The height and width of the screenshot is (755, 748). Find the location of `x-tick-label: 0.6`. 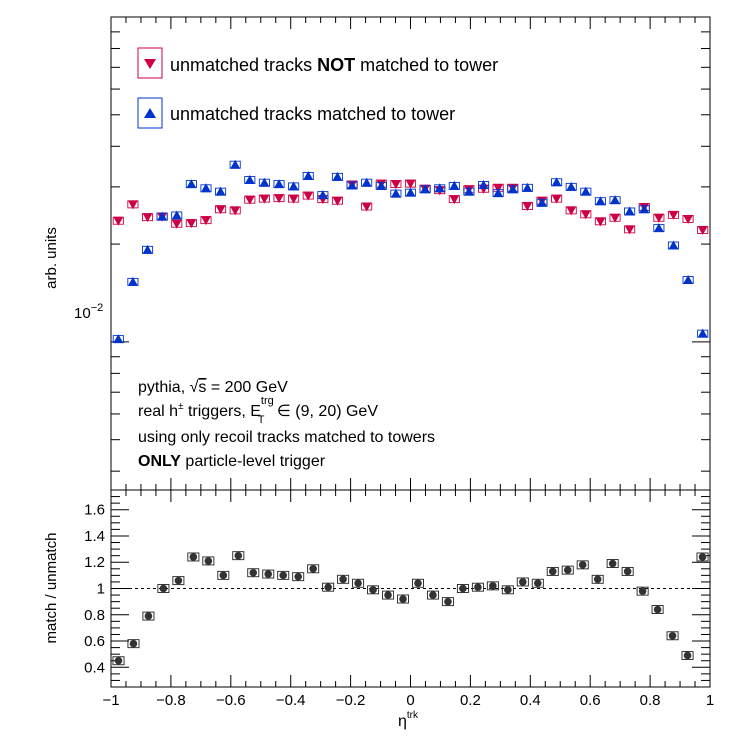

x-tick-label: 0.6 is located at coordinates (590, 700).